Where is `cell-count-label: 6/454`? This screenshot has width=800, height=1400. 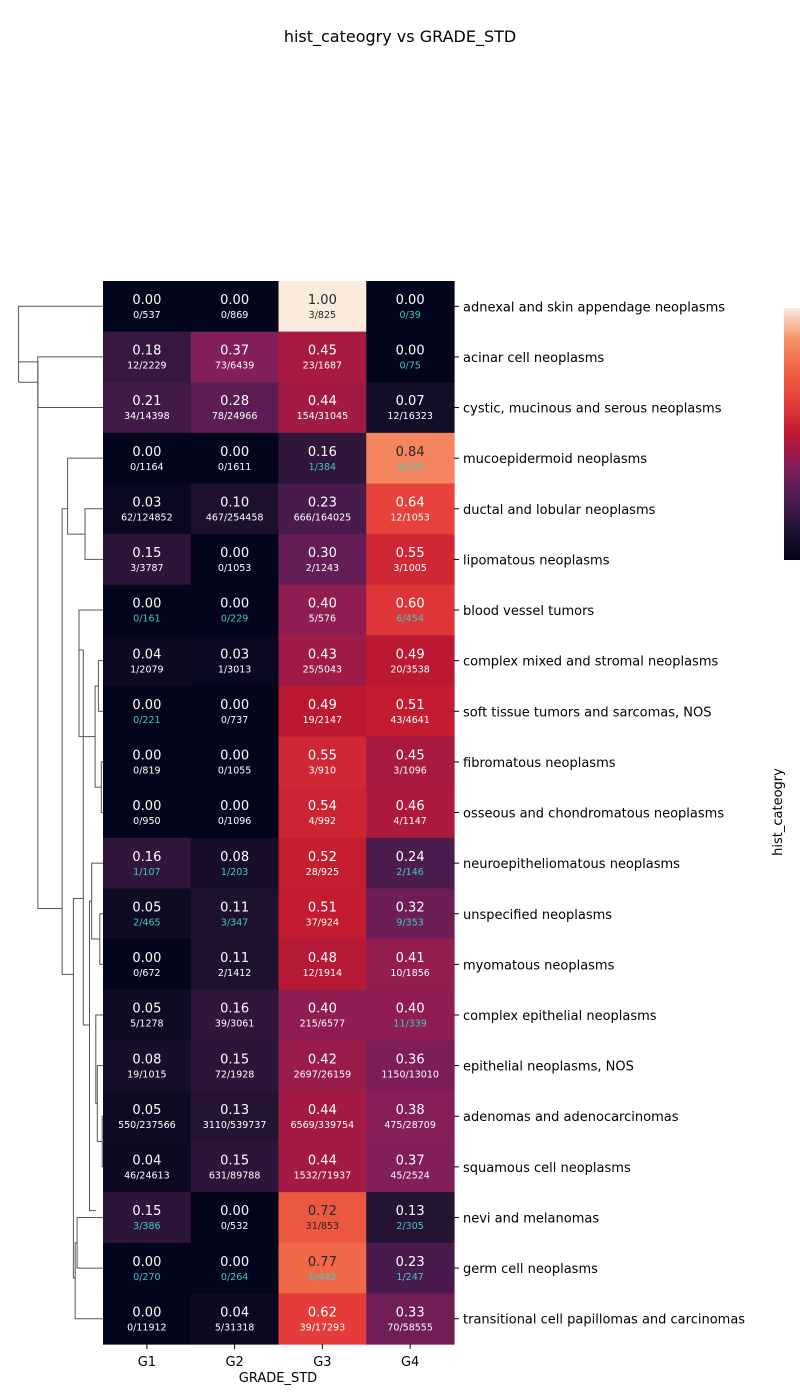
cell-count-label: 6/454 is located at coordinates (409, 619).